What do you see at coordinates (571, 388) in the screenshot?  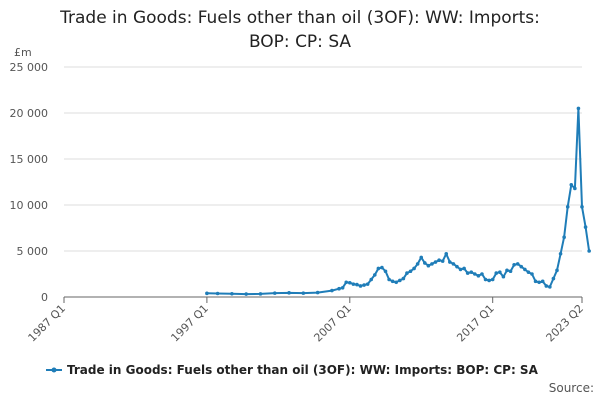 I see `source-label: Source:` at bounding box center [571, 388].